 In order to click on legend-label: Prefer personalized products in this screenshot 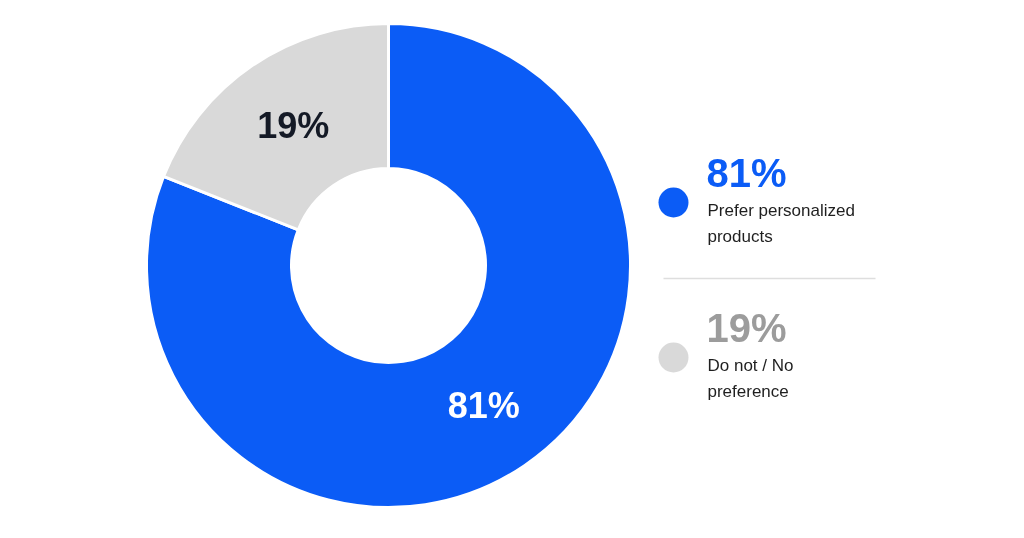, I will do `click(781, 223)`.